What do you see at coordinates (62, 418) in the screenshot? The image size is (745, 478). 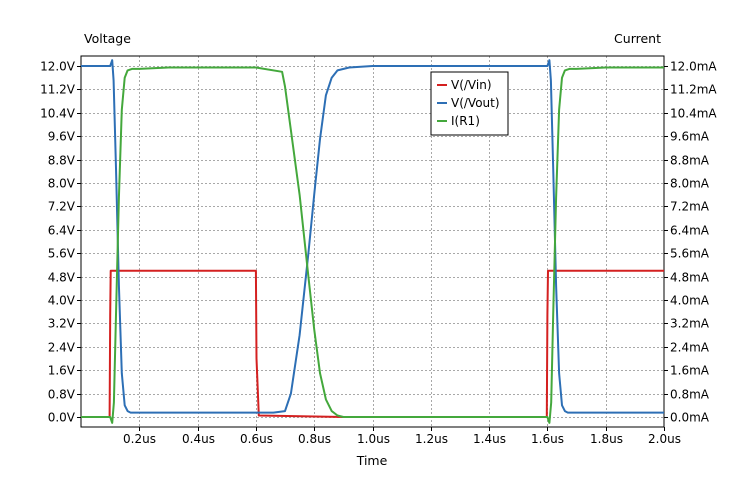 I see `left-y-tick-label: 0.0V` at bounding box center [62, 418].